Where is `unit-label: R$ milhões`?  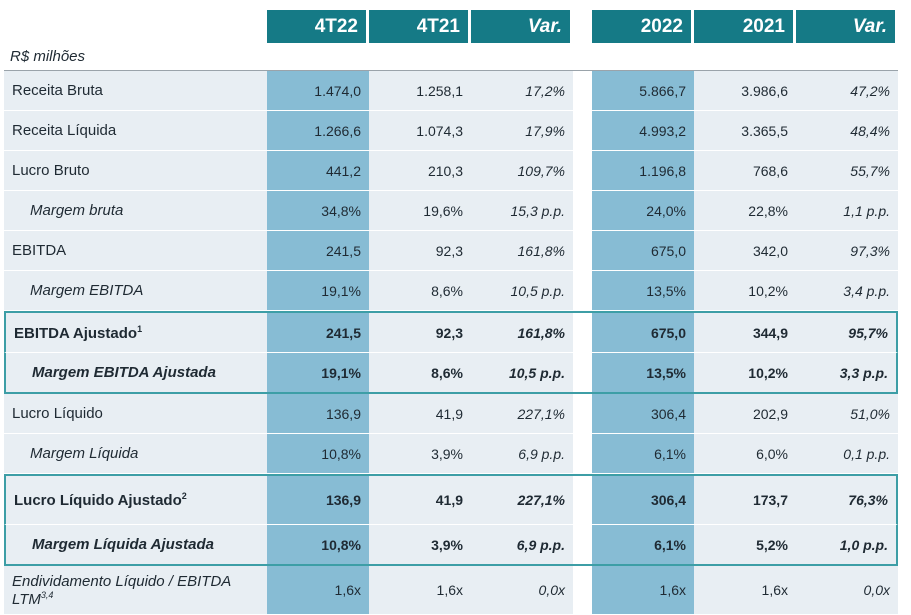
unit-label: R$ milhões is located at coordinates (451, 57).